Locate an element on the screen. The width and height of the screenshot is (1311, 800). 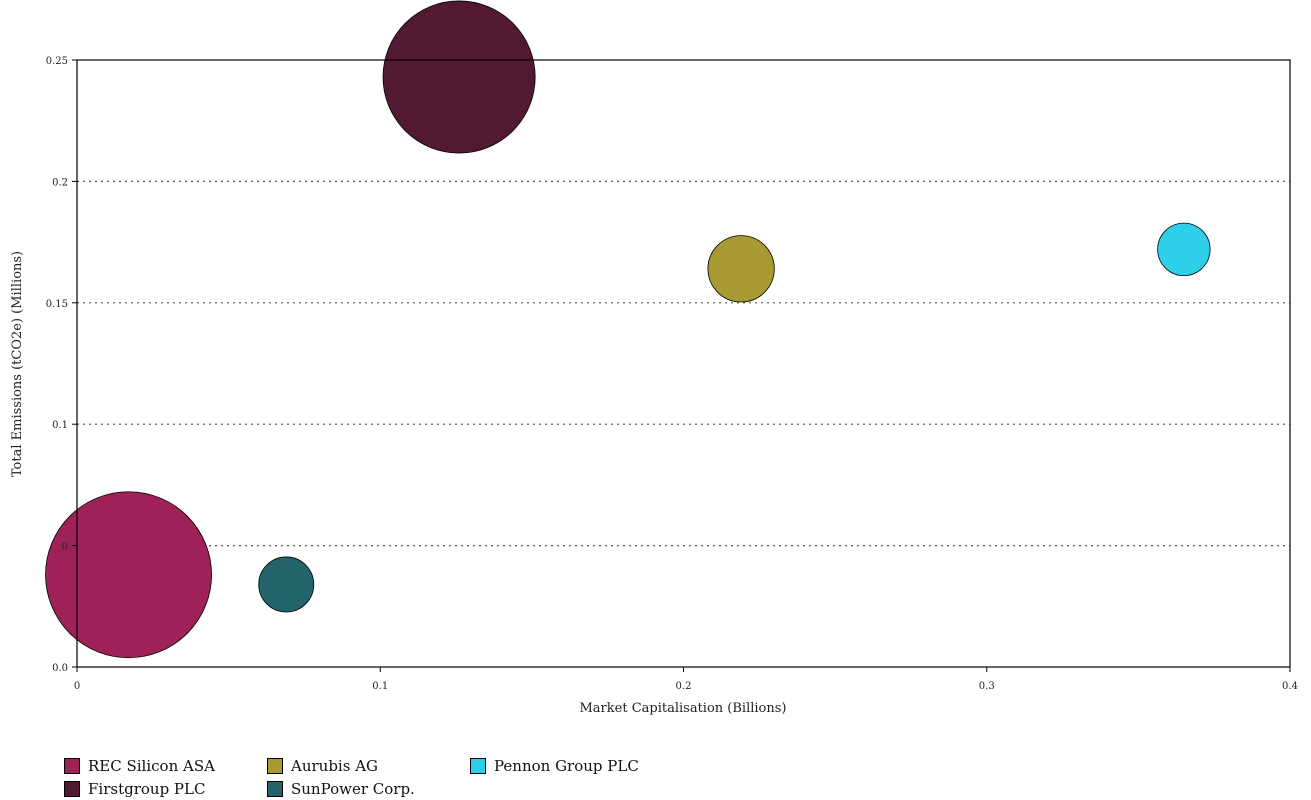
bubble-aurubis-ag is located at coordinates (741, 269).